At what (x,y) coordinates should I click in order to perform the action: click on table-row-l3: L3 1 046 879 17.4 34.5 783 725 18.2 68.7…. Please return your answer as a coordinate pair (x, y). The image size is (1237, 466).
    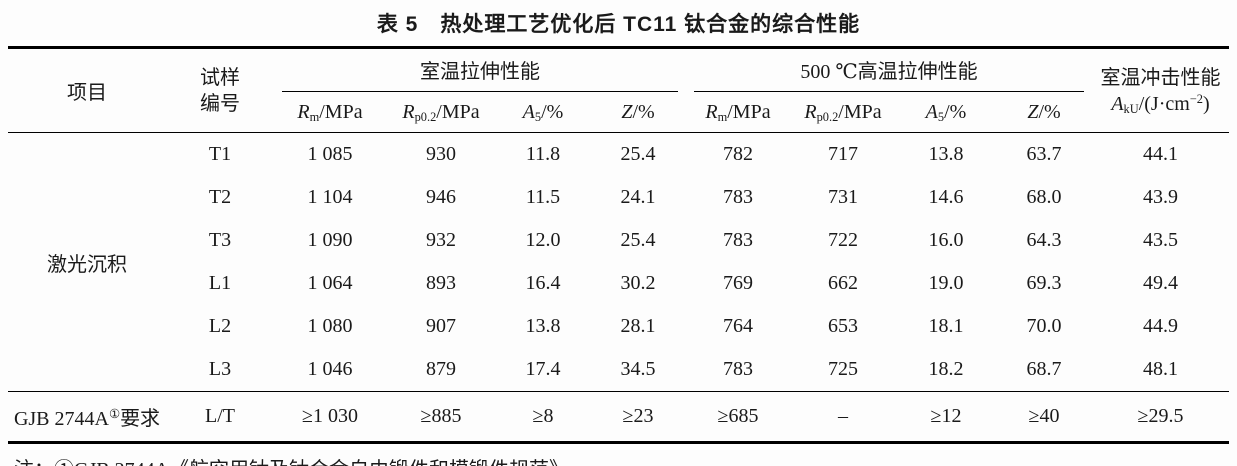
    Looking at the image, I should click on (618, 370).